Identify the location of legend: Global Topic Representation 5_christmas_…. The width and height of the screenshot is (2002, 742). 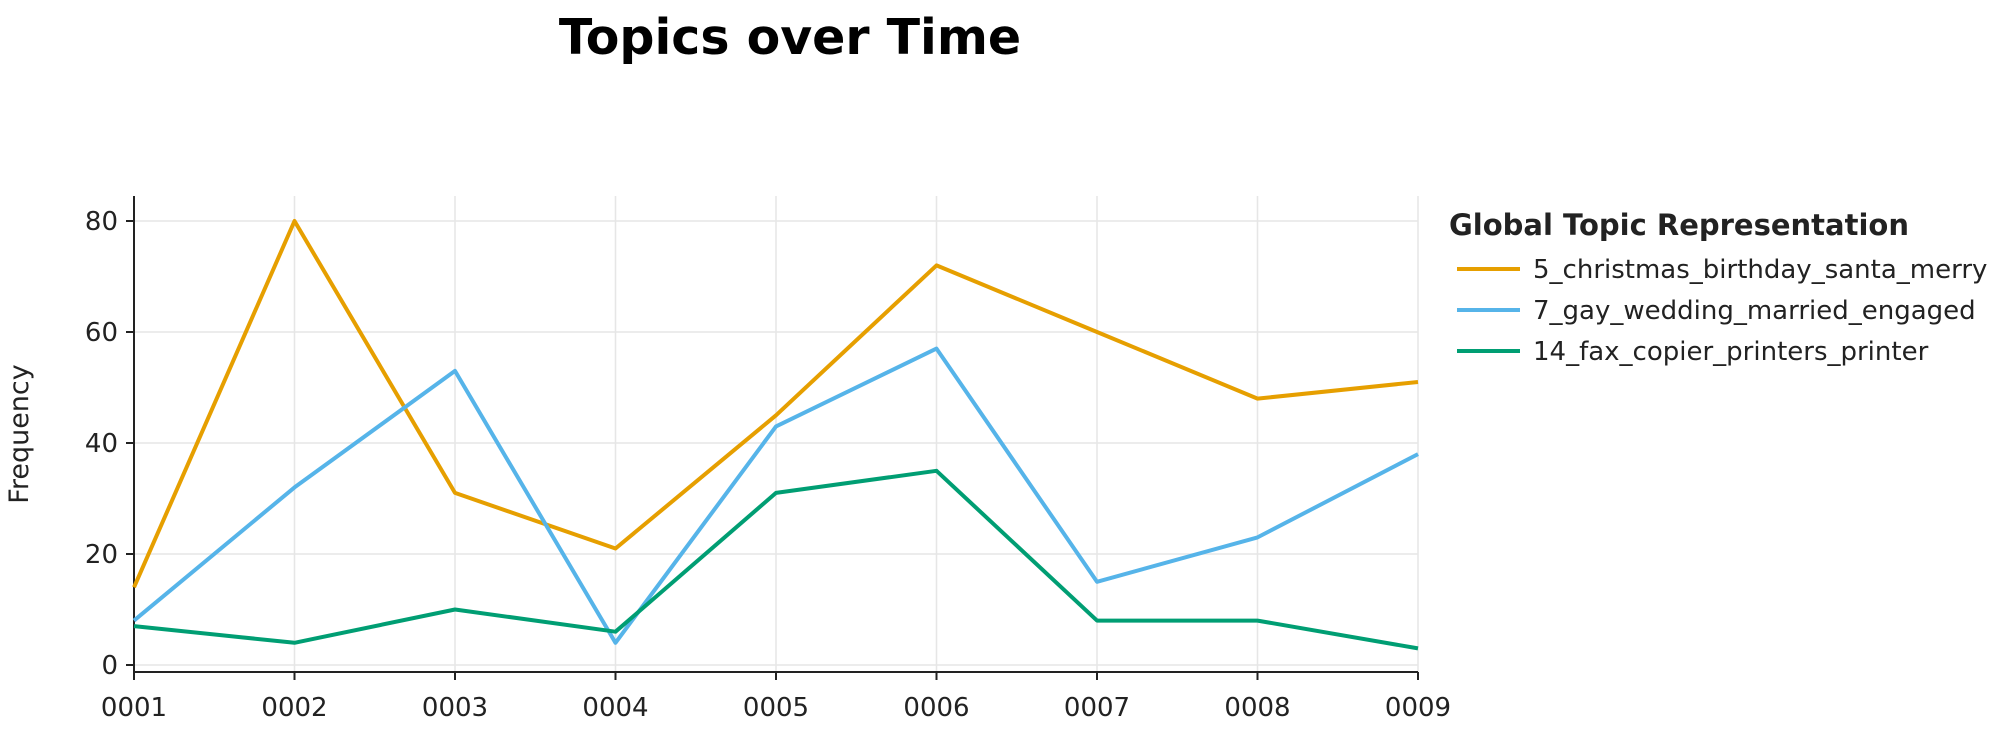
(1718, 287).